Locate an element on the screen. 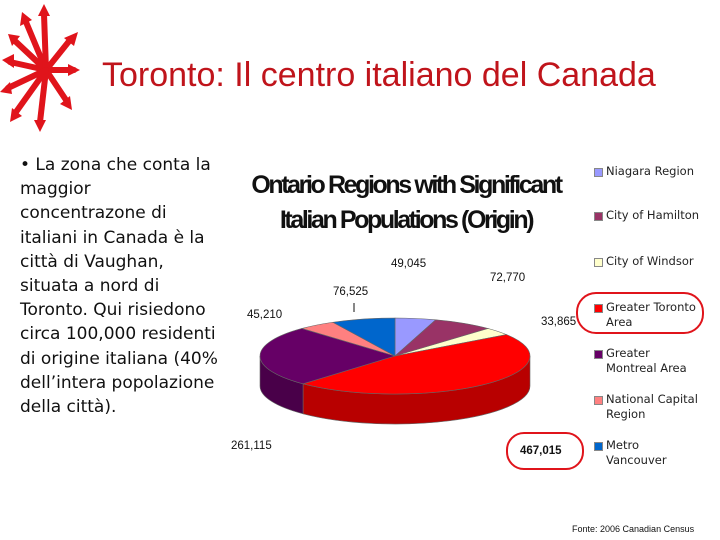  legend-label: National Capital Region is located at coordinates (652, 406).